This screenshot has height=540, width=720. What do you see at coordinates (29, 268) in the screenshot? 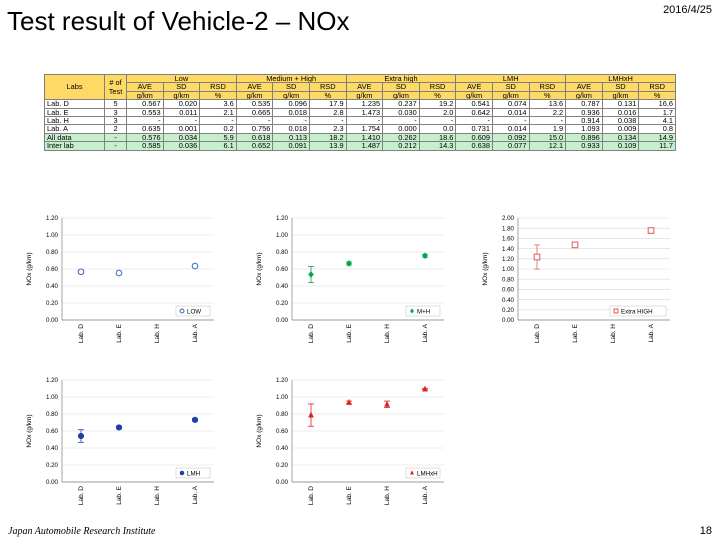
I see `y-axis-label: NOx (g/km)` at bounding box center [29, 268].